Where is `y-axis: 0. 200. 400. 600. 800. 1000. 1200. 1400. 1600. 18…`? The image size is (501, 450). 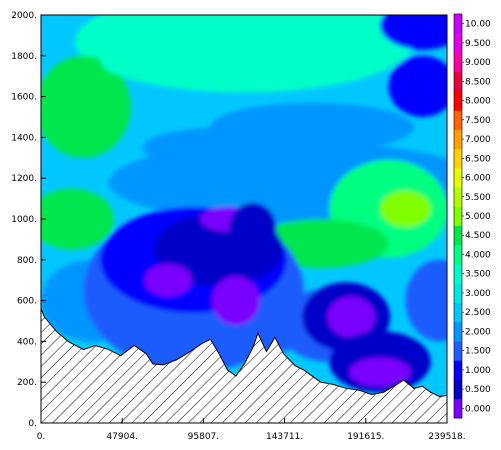 y-axis: 0. 200. 400. 600. 800. 1000. 1200. 1400. 1600. 18… is located at coordinates (28, 220).